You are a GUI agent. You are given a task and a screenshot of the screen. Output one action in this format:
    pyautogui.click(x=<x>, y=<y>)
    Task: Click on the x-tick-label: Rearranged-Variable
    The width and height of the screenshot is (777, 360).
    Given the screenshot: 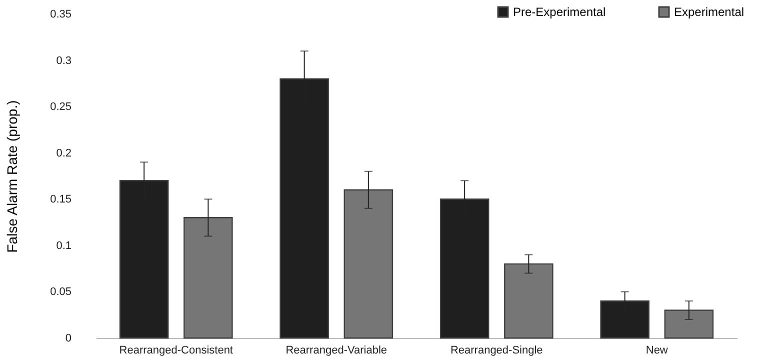 What is the action you would take?
    pyautogui.click(x=337, y=350)
    